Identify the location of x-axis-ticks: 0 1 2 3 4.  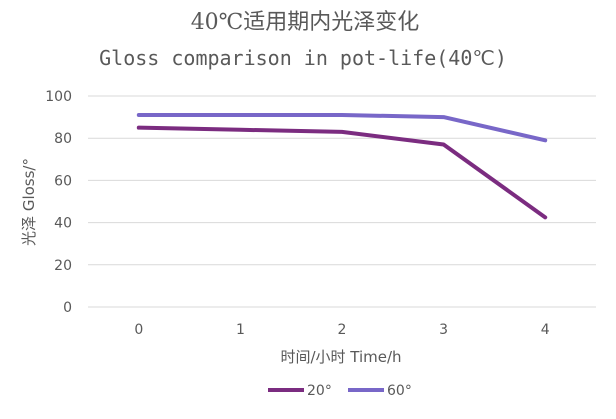
(341, 330).